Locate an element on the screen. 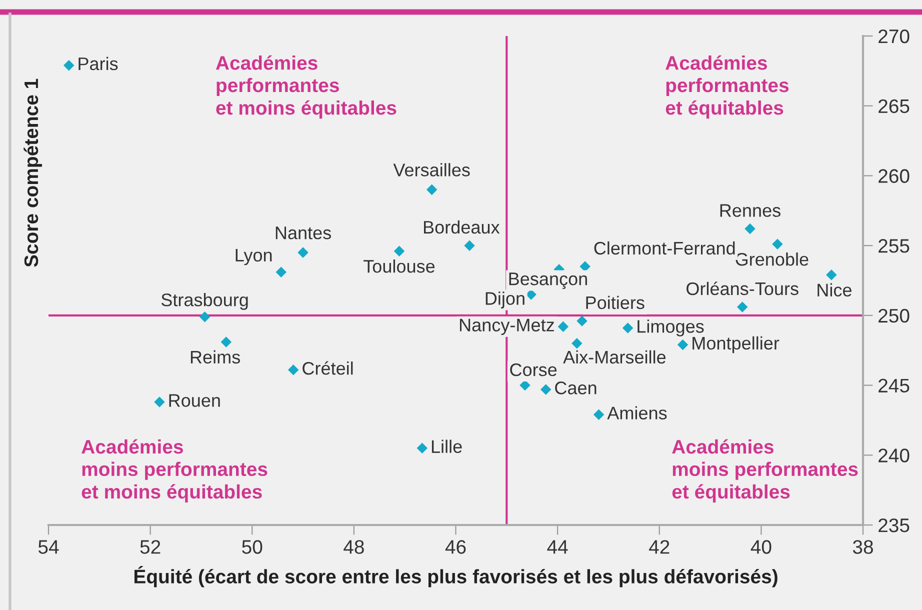  x-tick-label: 44 is located at coordinates (557, 547).